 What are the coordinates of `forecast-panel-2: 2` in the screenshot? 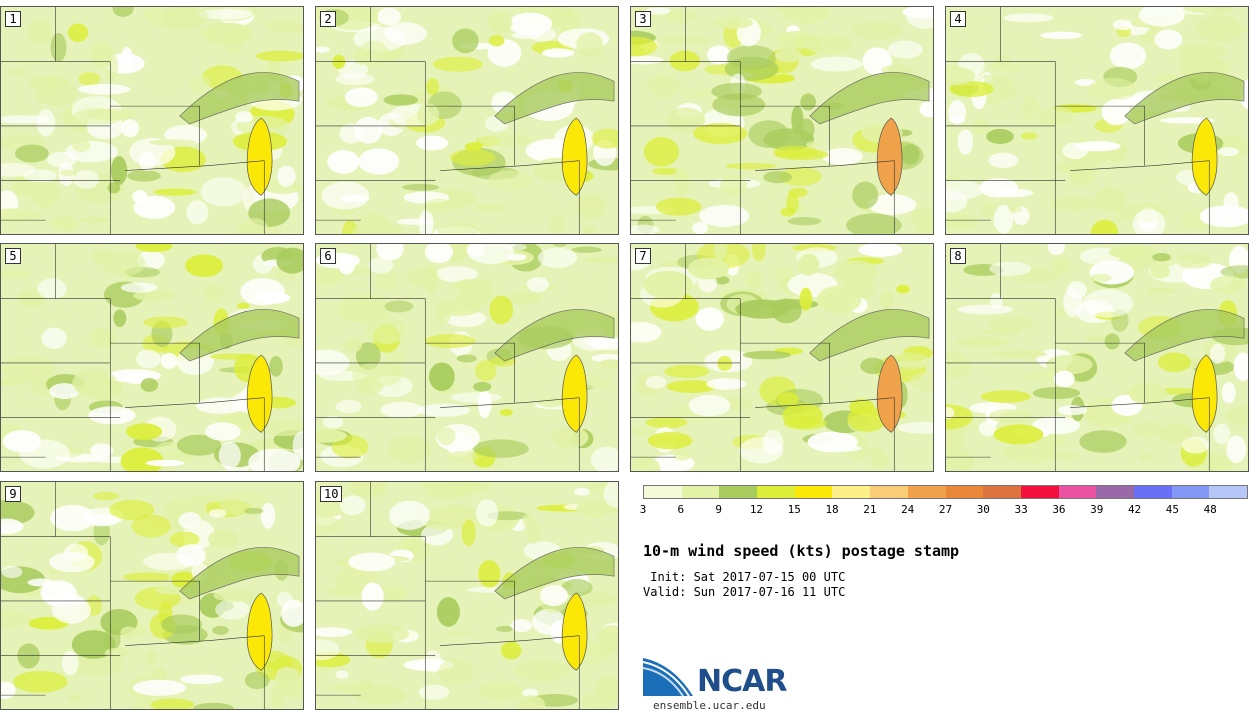 It's located at (467, 120).